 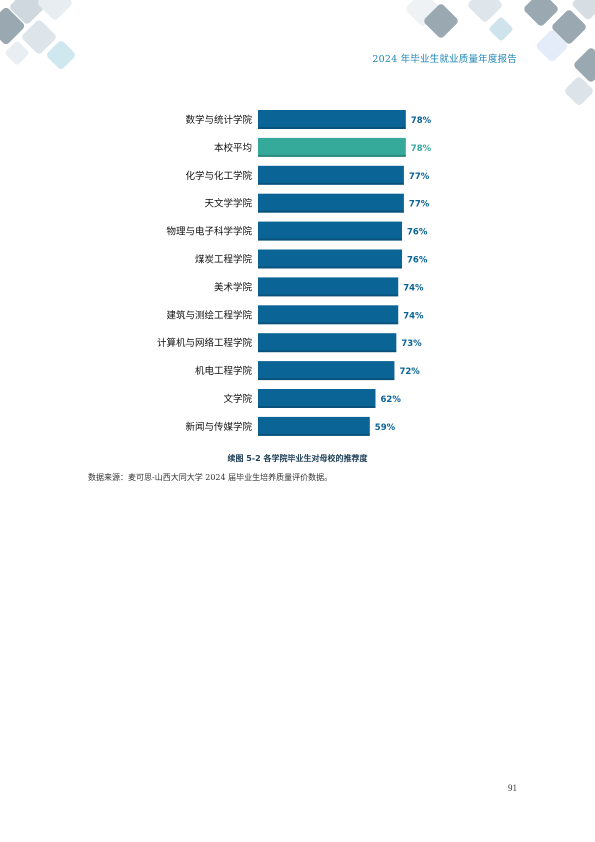 I want to click on value-label: 72%, so click(x=409, y=372).